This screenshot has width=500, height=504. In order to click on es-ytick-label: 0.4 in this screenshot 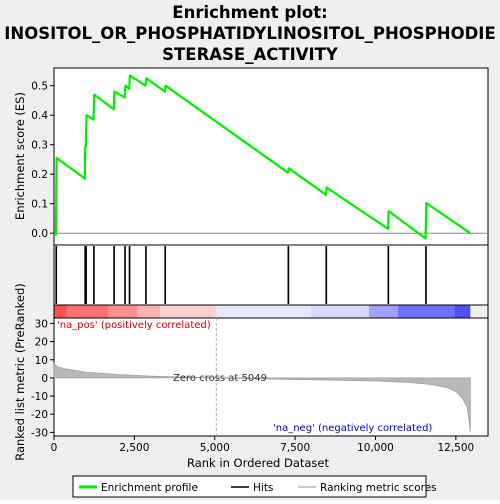, I will do `click(39, 116)`.